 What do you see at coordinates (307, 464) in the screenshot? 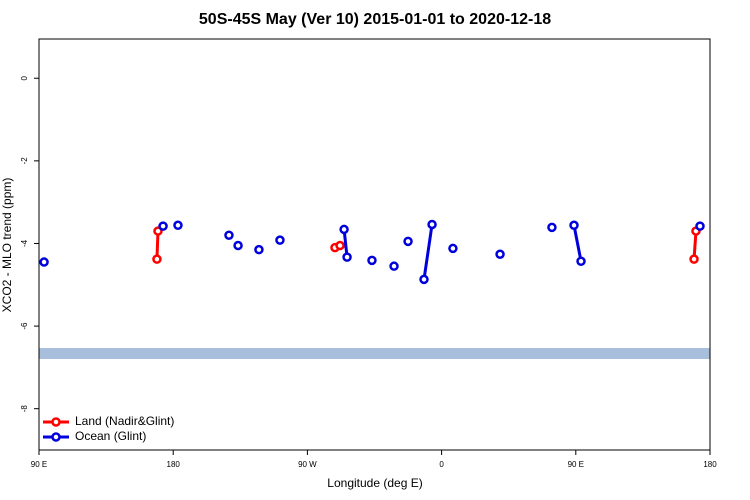
I see `x-tick-label: 90 W` at bounding box center [307, 464].